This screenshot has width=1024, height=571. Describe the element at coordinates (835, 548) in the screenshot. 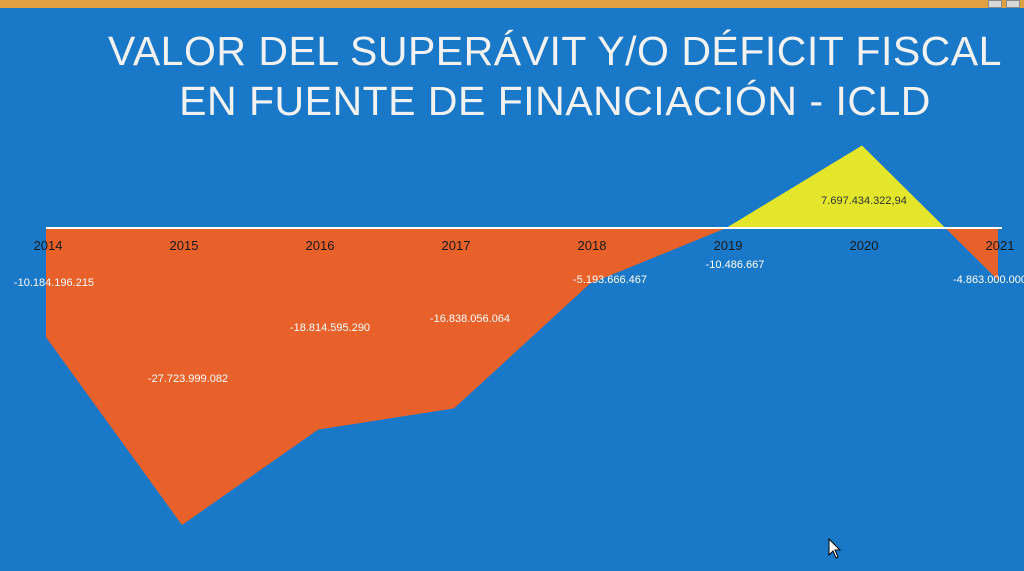

I see `mouse-pointer-icon` at that location.